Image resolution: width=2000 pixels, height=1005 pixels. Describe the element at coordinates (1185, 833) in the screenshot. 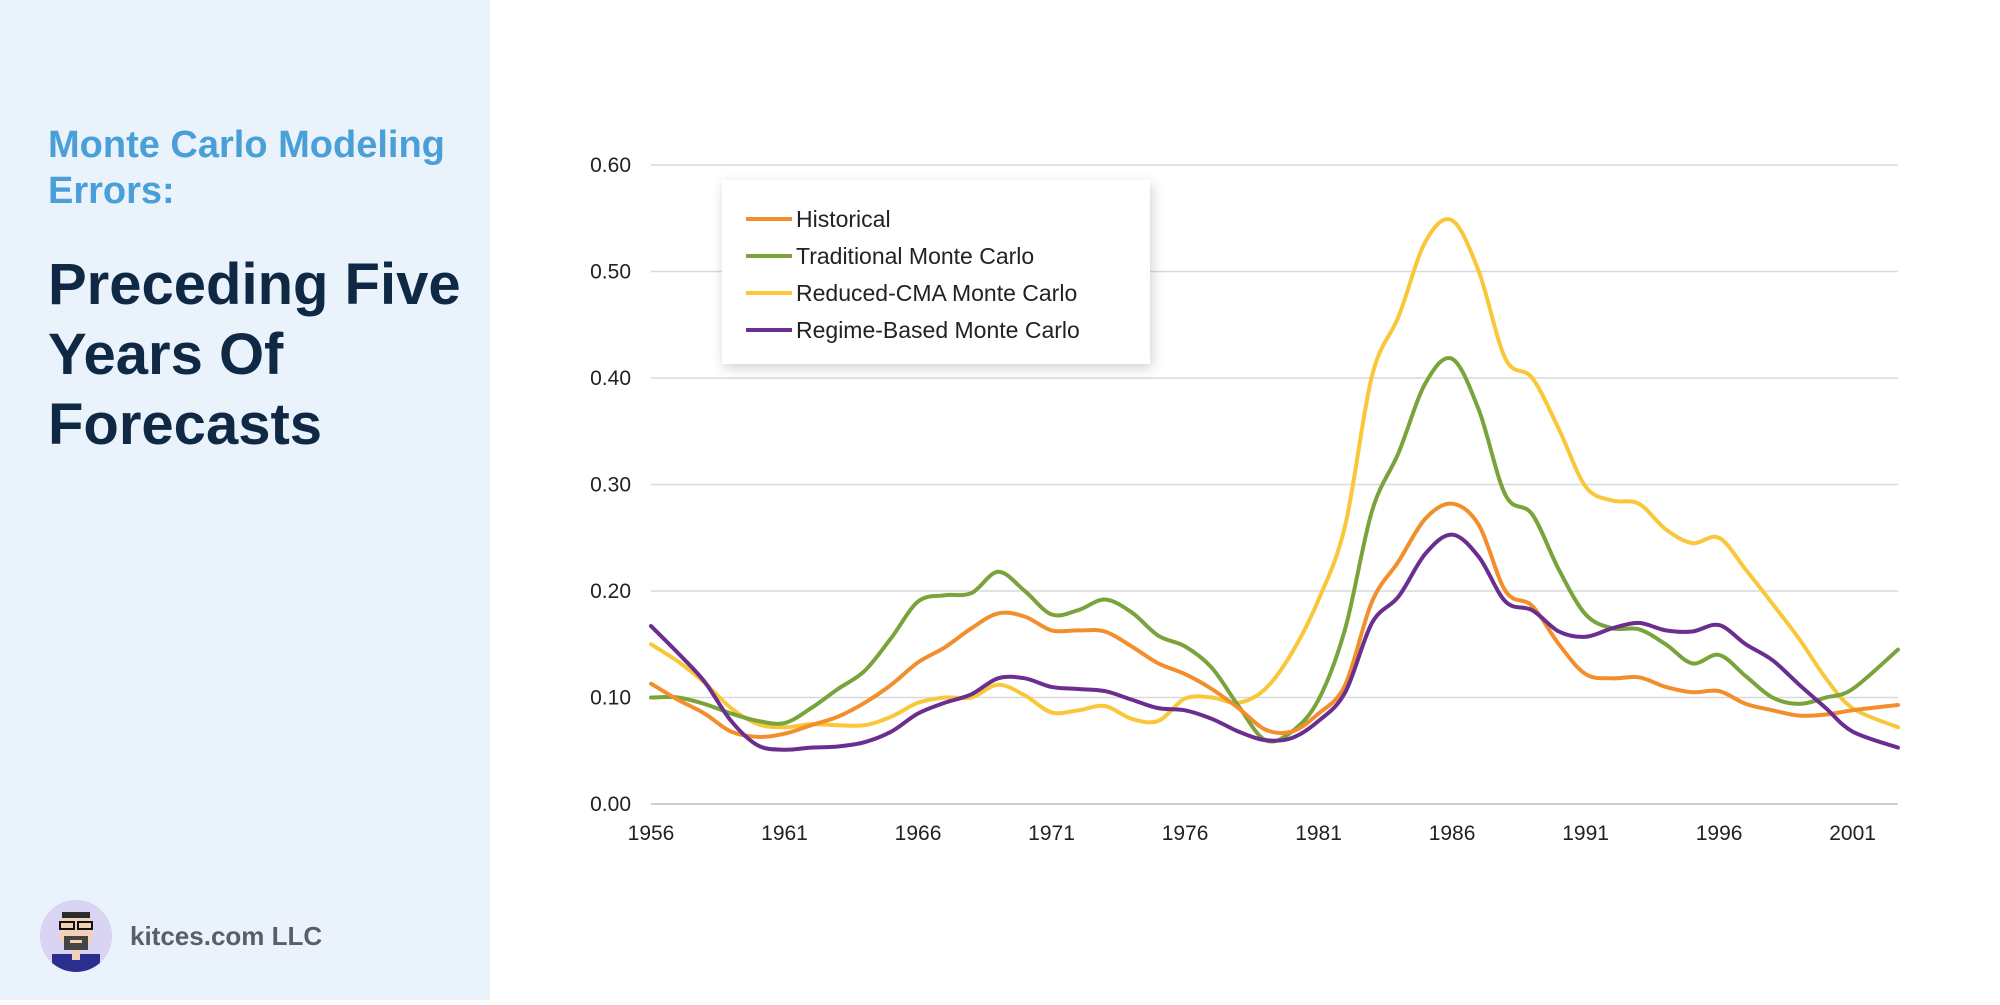

I see `x-tick-label: 1976` at that location.